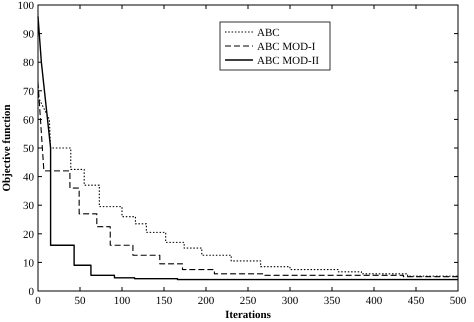 Image resolution: width=474 pixels, height=322 pixels. I want to click on y-axis-title: Objective function, so click(7, 148).